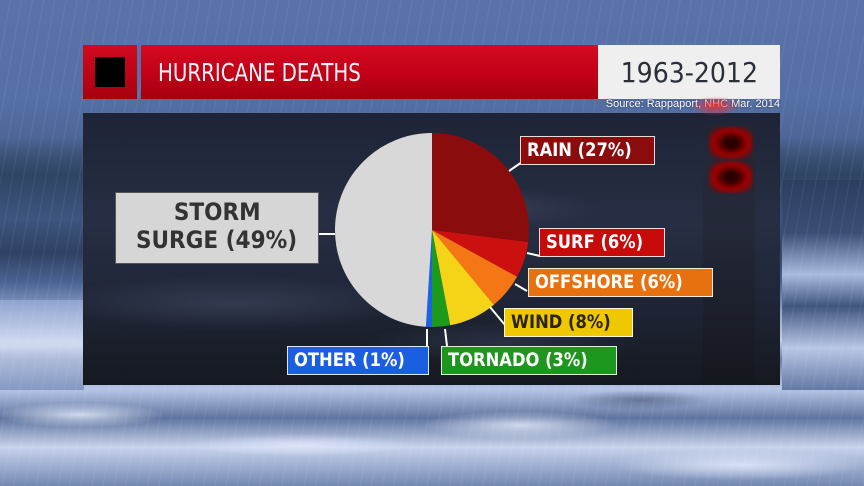 The height and width of the screenshot is (486, 864). What do you see at coordinates (579, 150) in the screenshot?
I see `label-rain-text: RAIN (27%)` at bounding box center [579, 150].